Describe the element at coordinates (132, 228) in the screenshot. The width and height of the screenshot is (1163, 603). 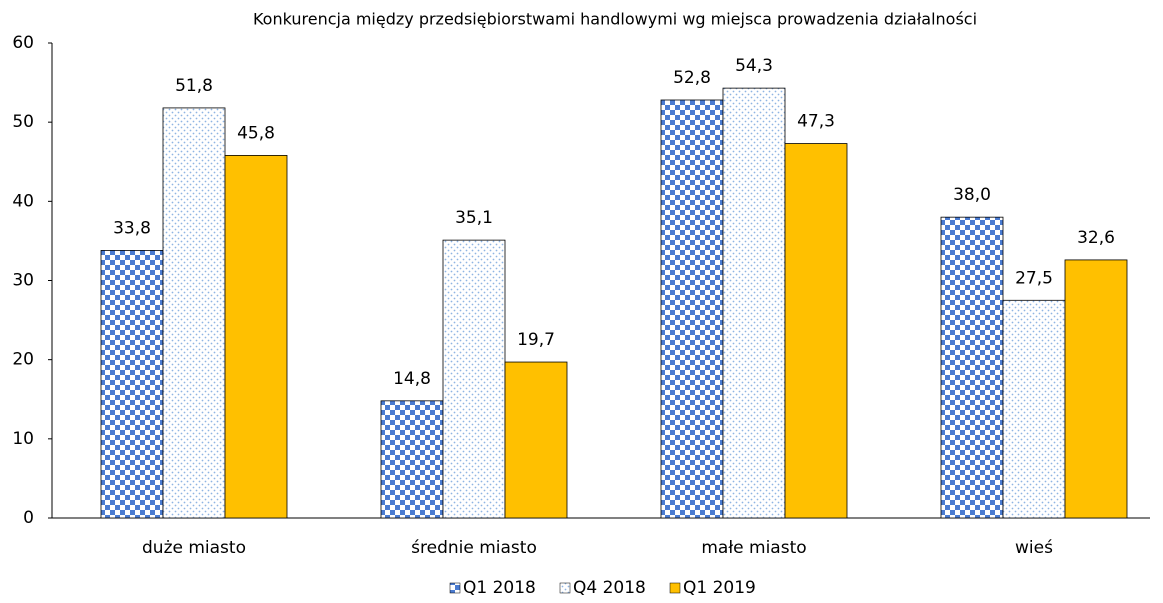
I see `value-label: 33,8` at that location.